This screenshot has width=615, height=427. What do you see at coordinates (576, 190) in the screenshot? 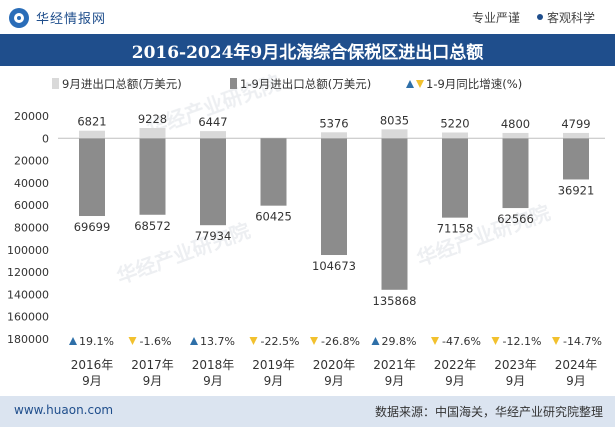
I see `data-label-ytd: 36921` at bounding box center [576, 190].